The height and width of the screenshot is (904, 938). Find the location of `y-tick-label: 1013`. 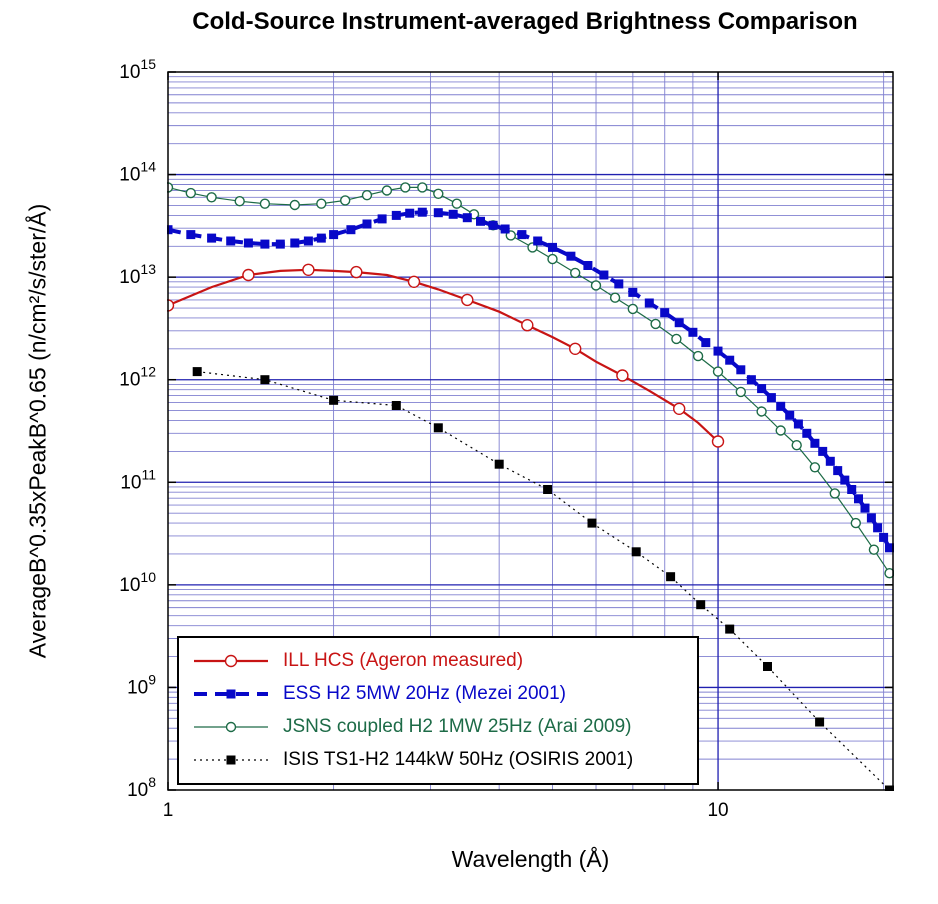

y-tick-label: 1013 is located at coordinates (137, 274).